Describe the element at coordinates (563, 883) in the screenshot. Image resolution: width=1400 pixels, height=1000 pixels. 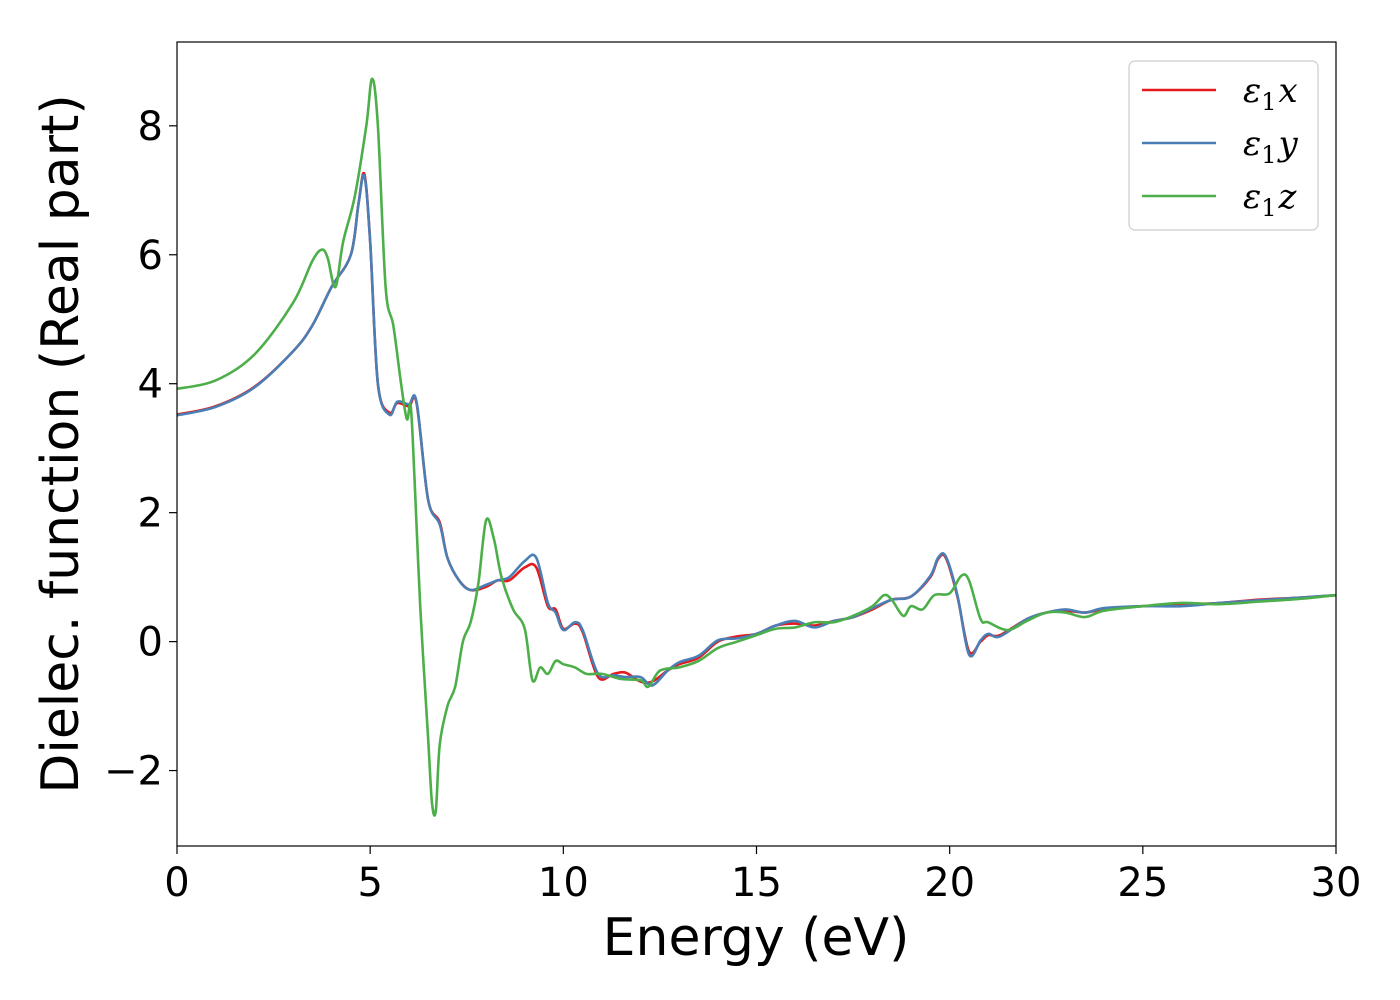
I see `x-tick-label: 10` at that location.